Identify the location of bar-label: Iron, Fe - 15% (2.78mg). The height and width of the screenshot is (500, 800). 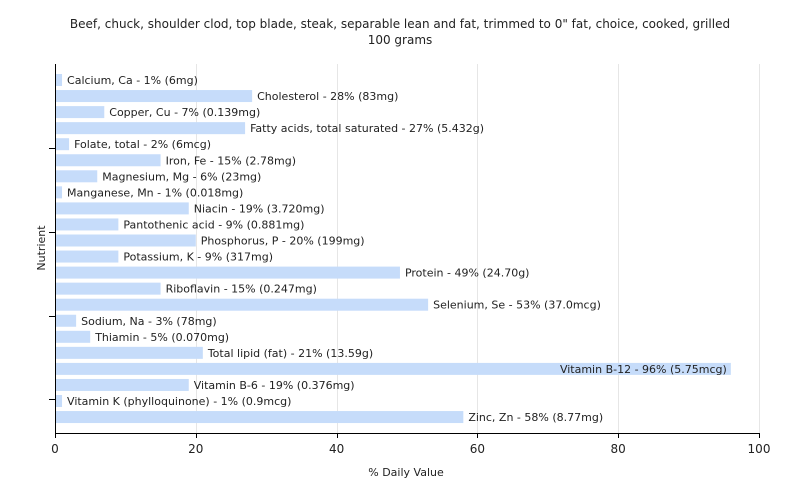
(231, 160).